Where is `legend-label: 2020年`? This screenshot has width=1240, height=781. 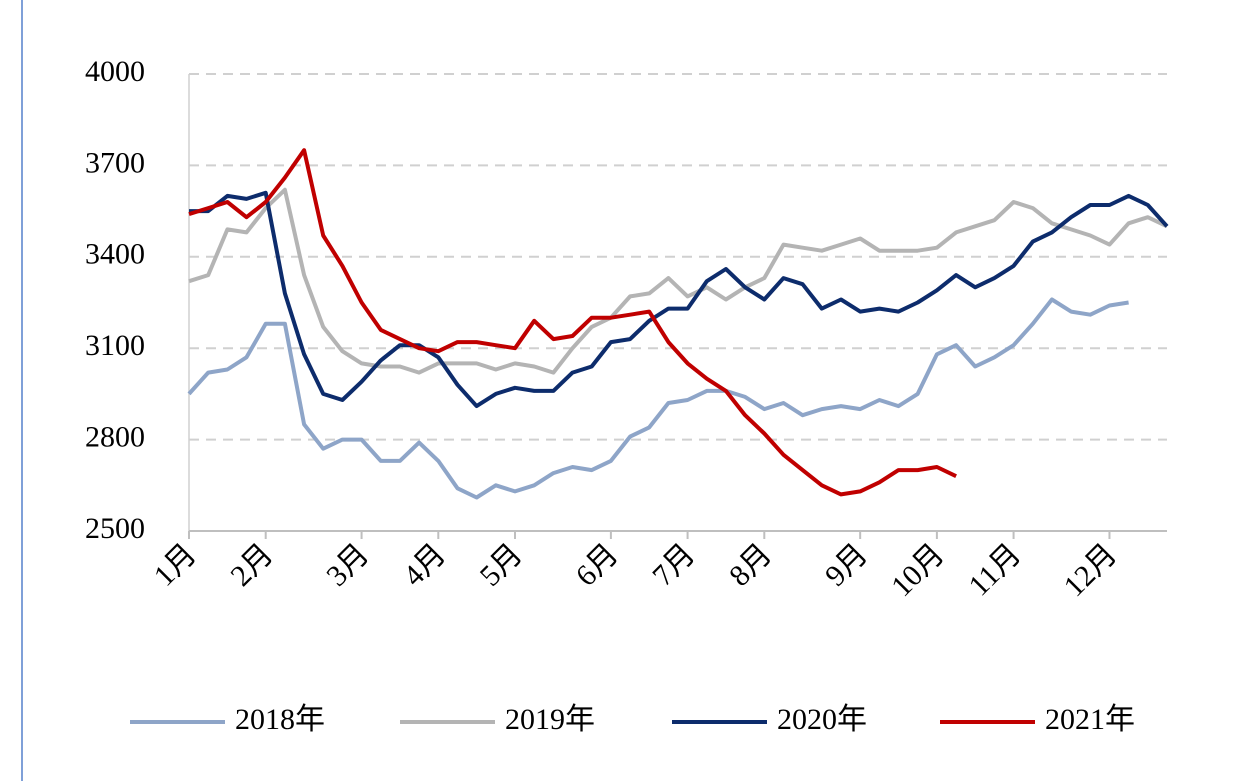 legend-label: 2020年 is located at coordinates (822, 719).